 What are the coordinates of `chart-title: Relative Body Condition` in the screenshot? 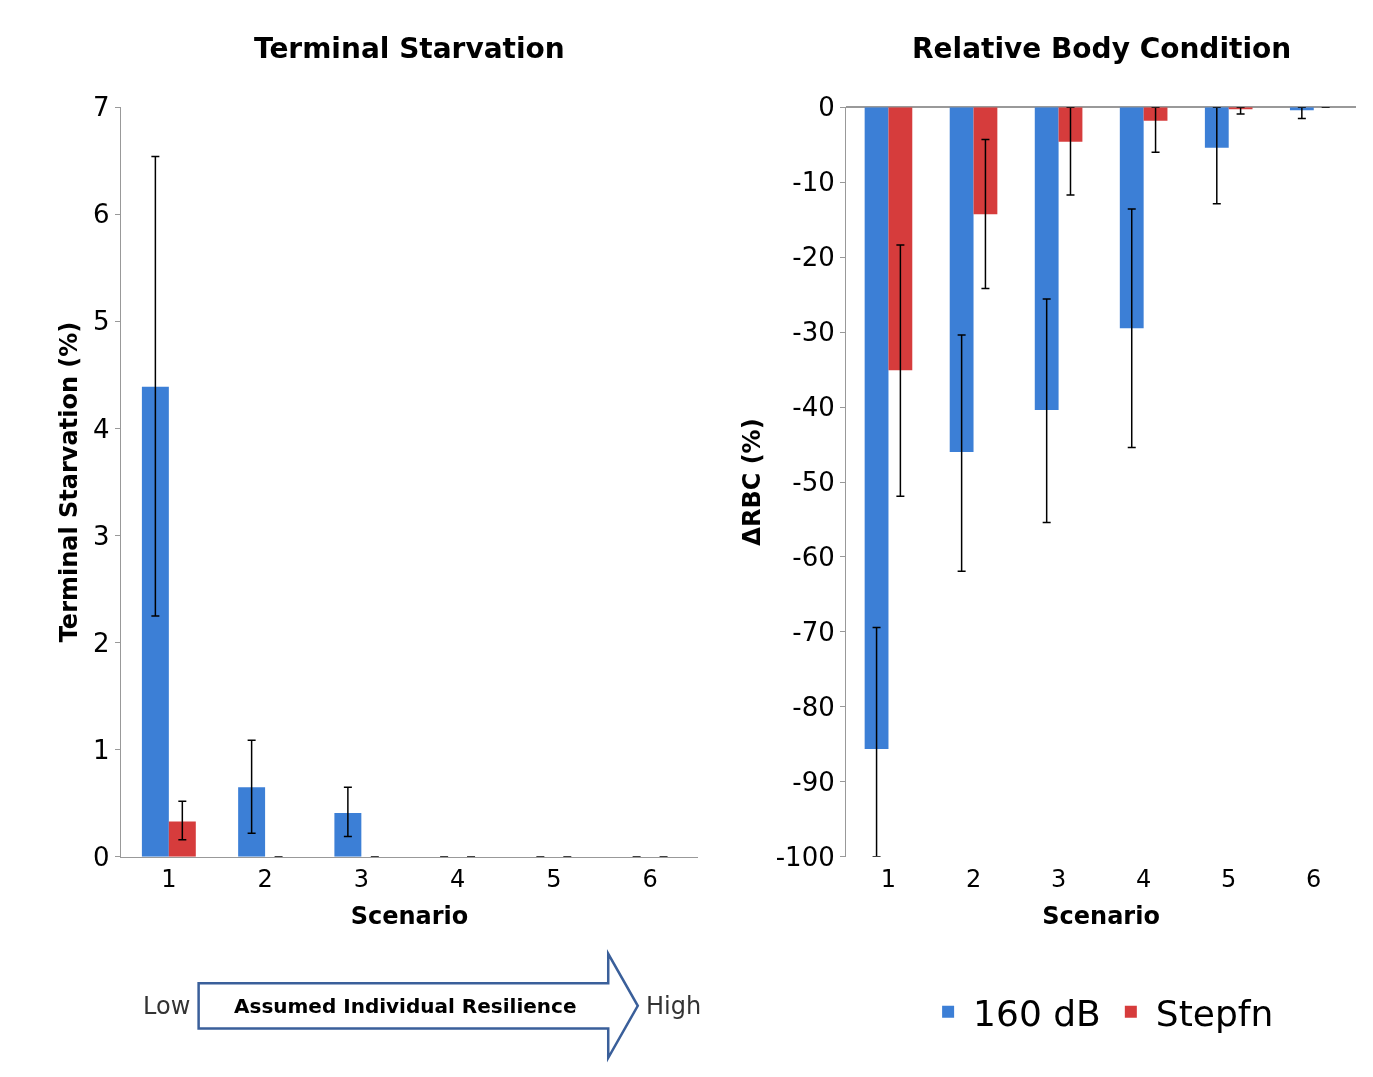 It's located at (1102, 48).